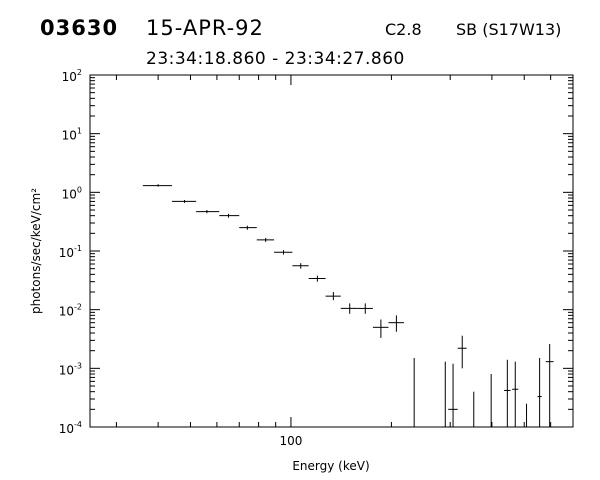 This screenshot has height=480, width=600. I want to click on y-tick-label: 10⁻³, so click(70, 369).